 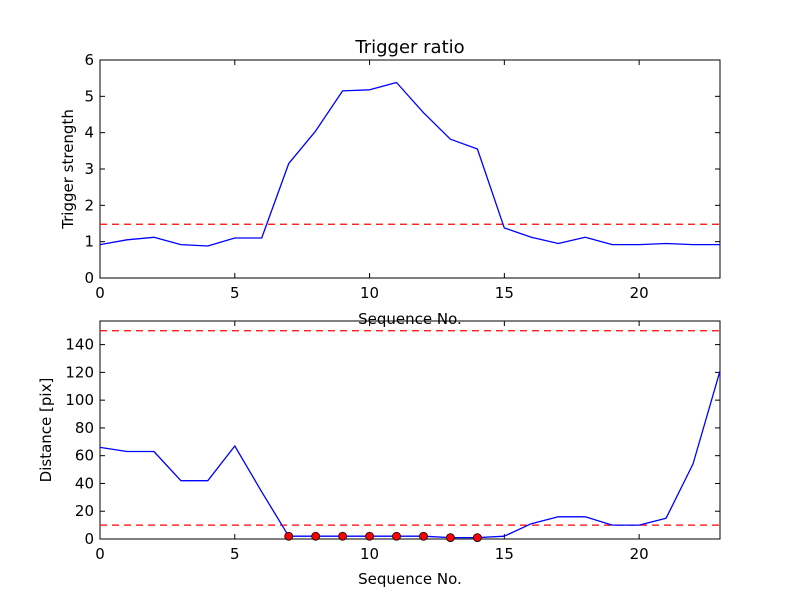 What do you see at coordinates (84, 456) in the screenshot?
I see `y-tick-label: 60` at bounding box center [84, 456].